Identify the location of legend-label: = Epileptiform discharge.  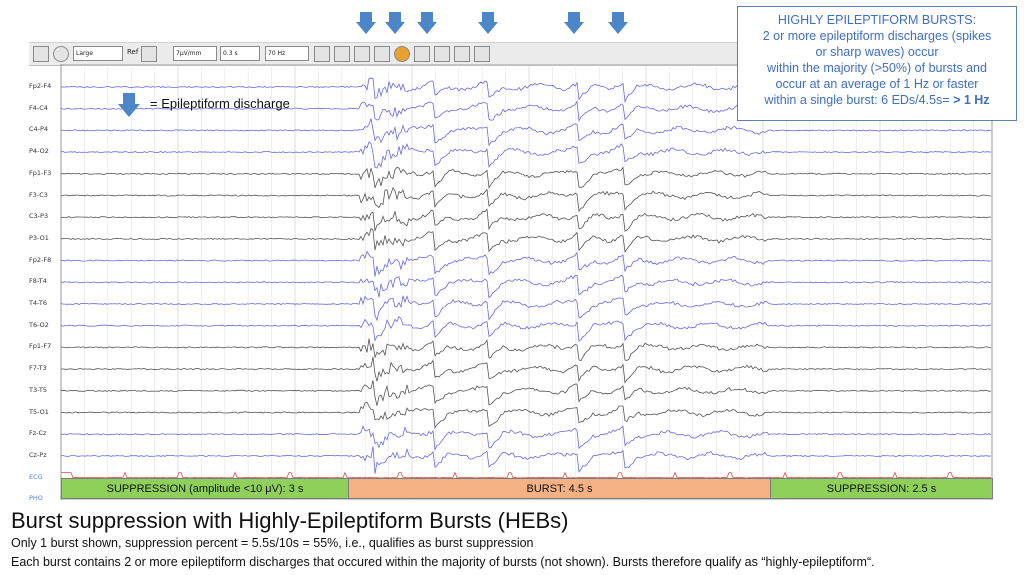
(220, 103).